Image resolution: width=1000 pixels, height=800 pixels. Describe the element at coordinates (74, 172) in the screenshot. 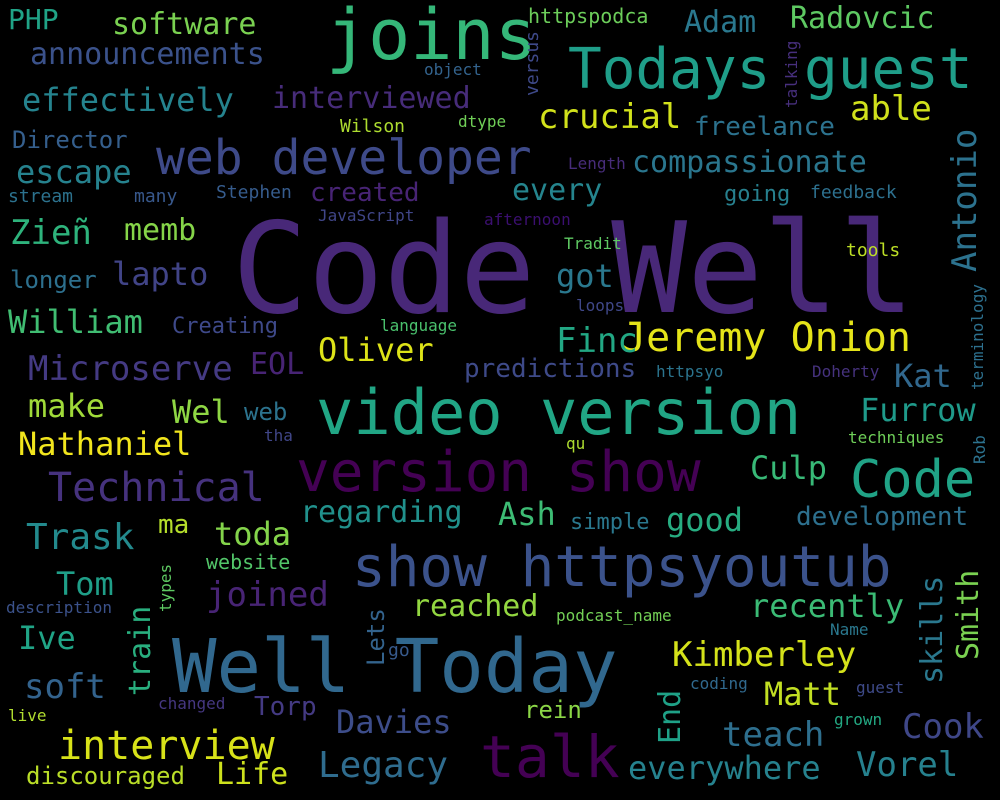

I see `word-escape: escape` at that location.